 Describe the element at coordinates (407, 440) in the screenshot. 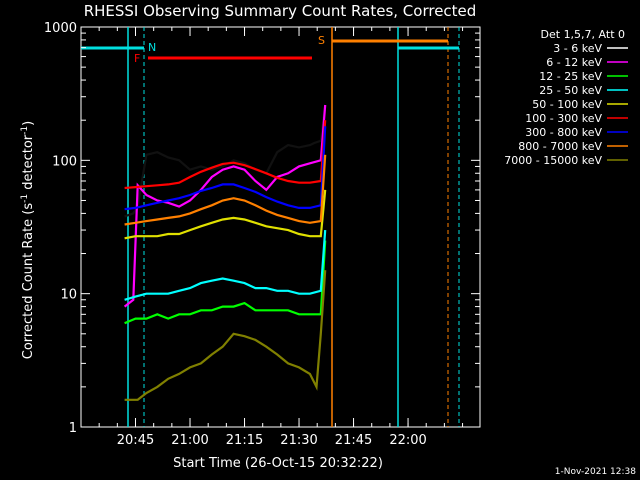

I see `x-tick-label-5: 22:00` at that location.